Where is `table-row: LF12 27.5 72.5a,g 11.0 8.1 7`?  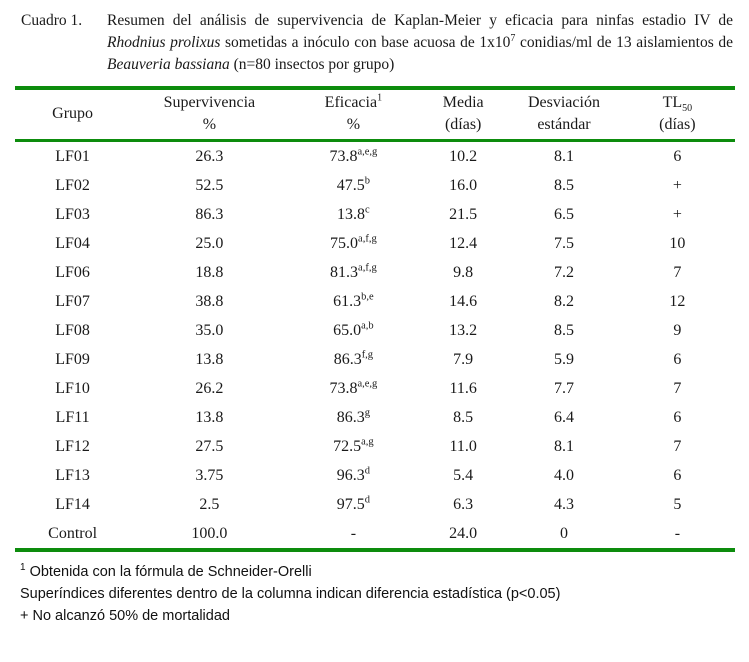 table-row: LF12 27.5 72.5a,g 11.0 8.1 7 is located at coordinates (375, 446).